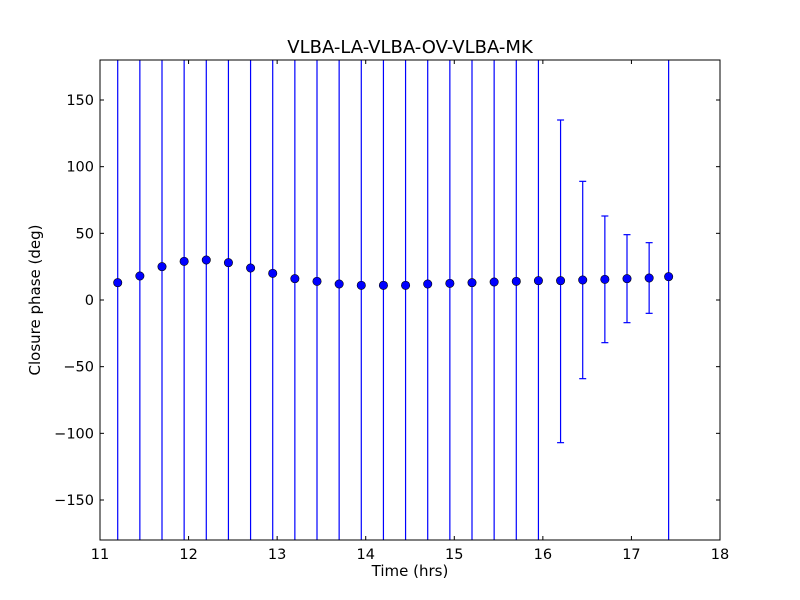  I want to click on x-tick-label: 18, so click(720, 555).